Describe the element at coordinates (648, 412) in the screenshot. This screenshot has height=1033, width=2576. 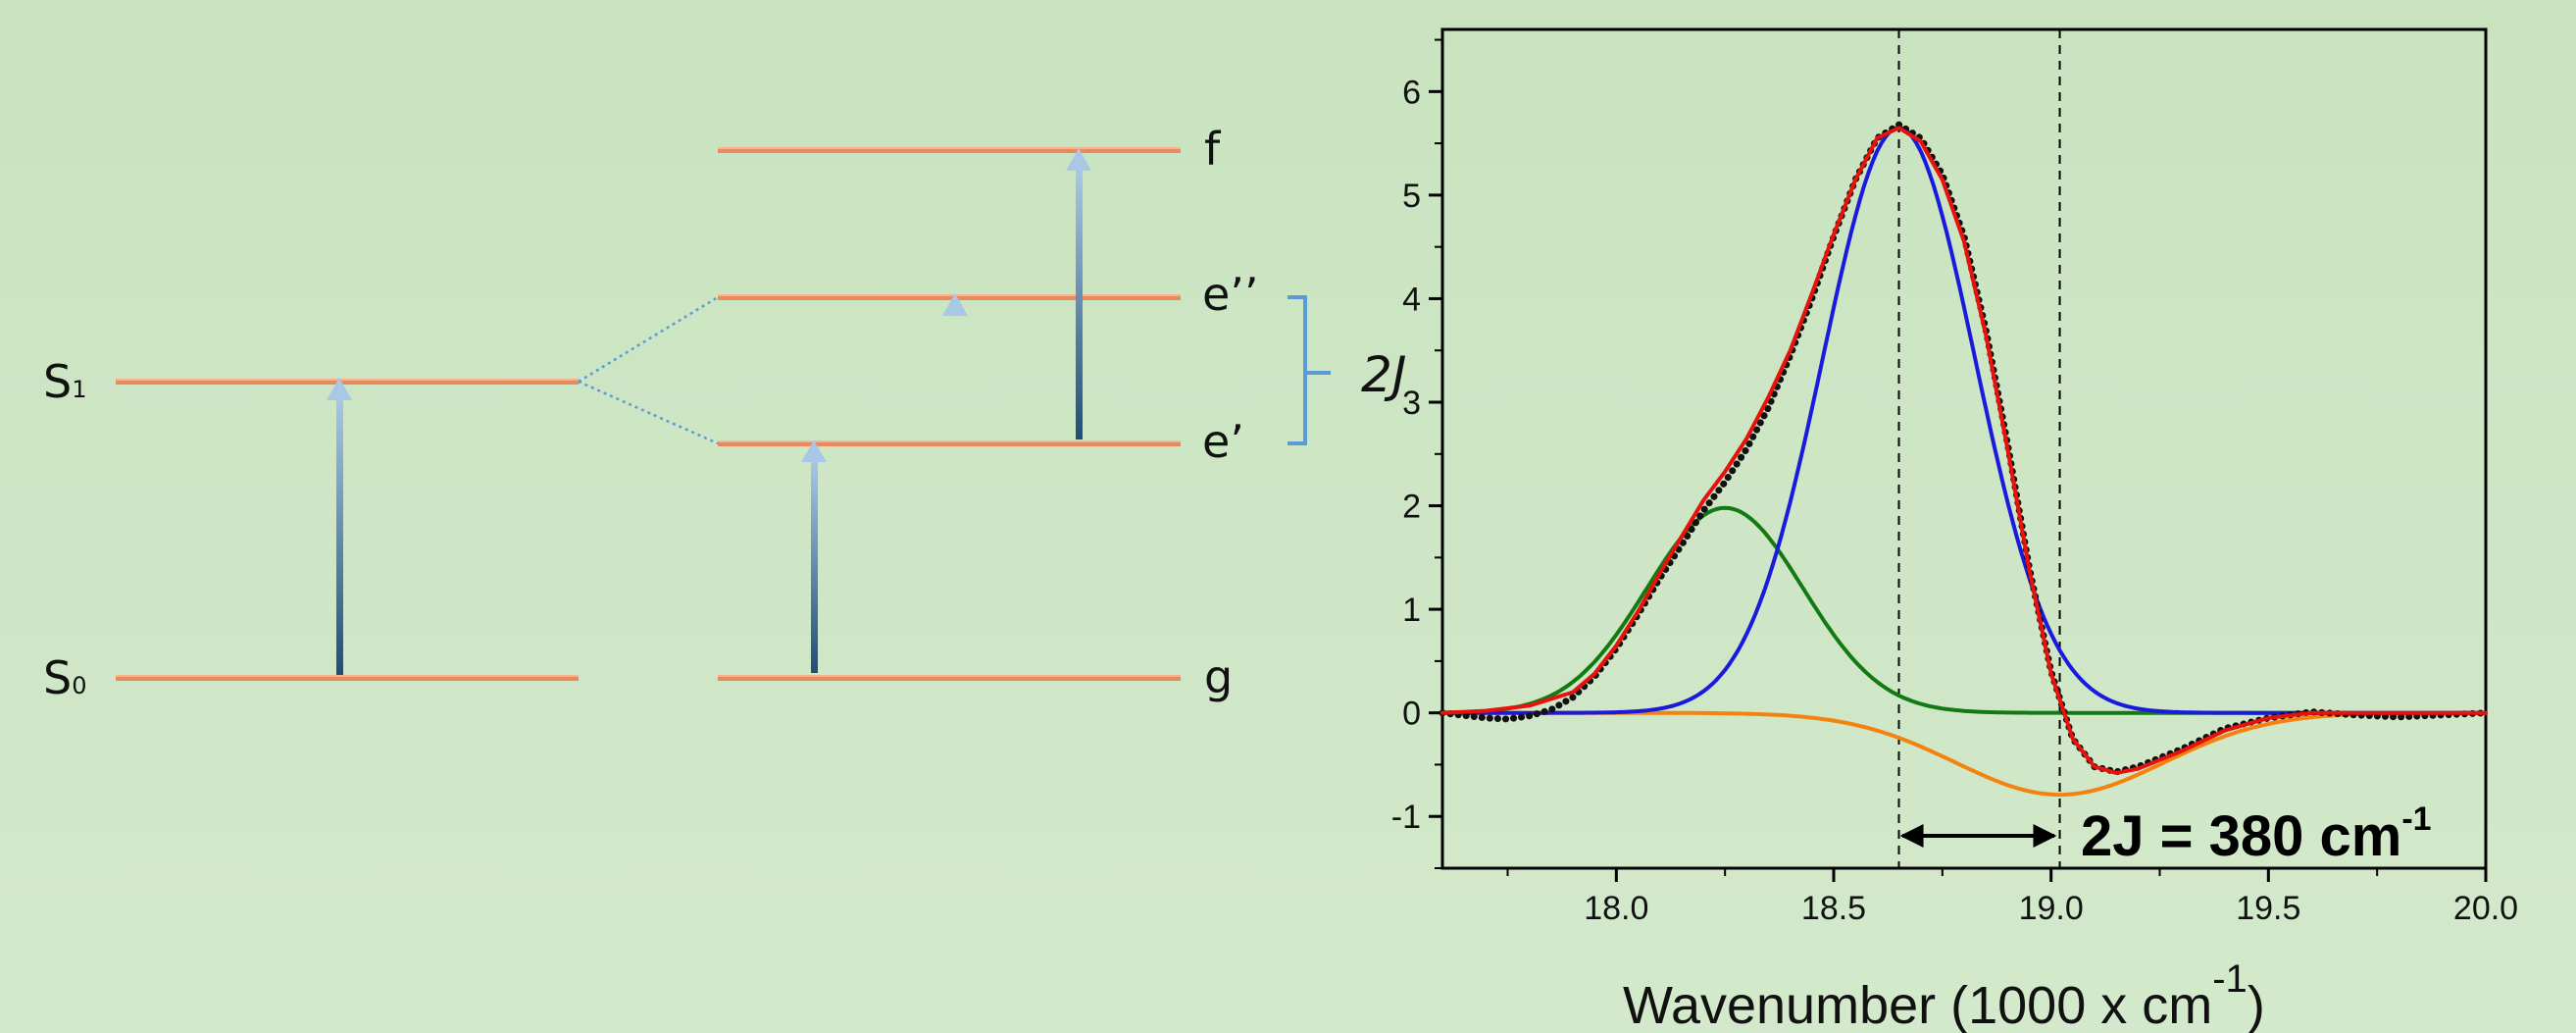
I see `split-link-lower` at that location.